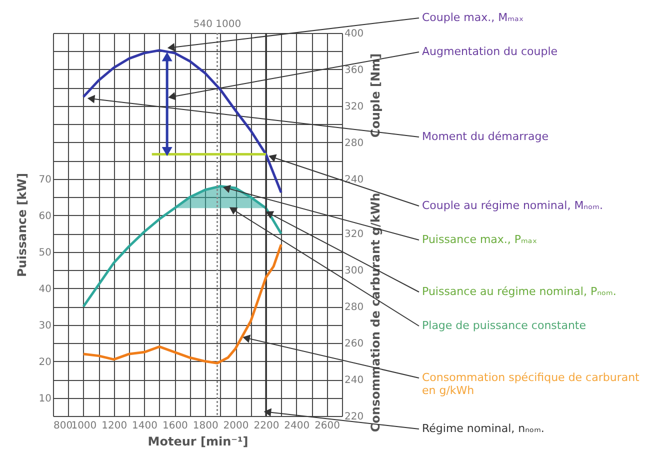 Image resolution: width=650 pixels, height=453 pixels. I want to click on x-tick-label: 1000, so click(84, 426).